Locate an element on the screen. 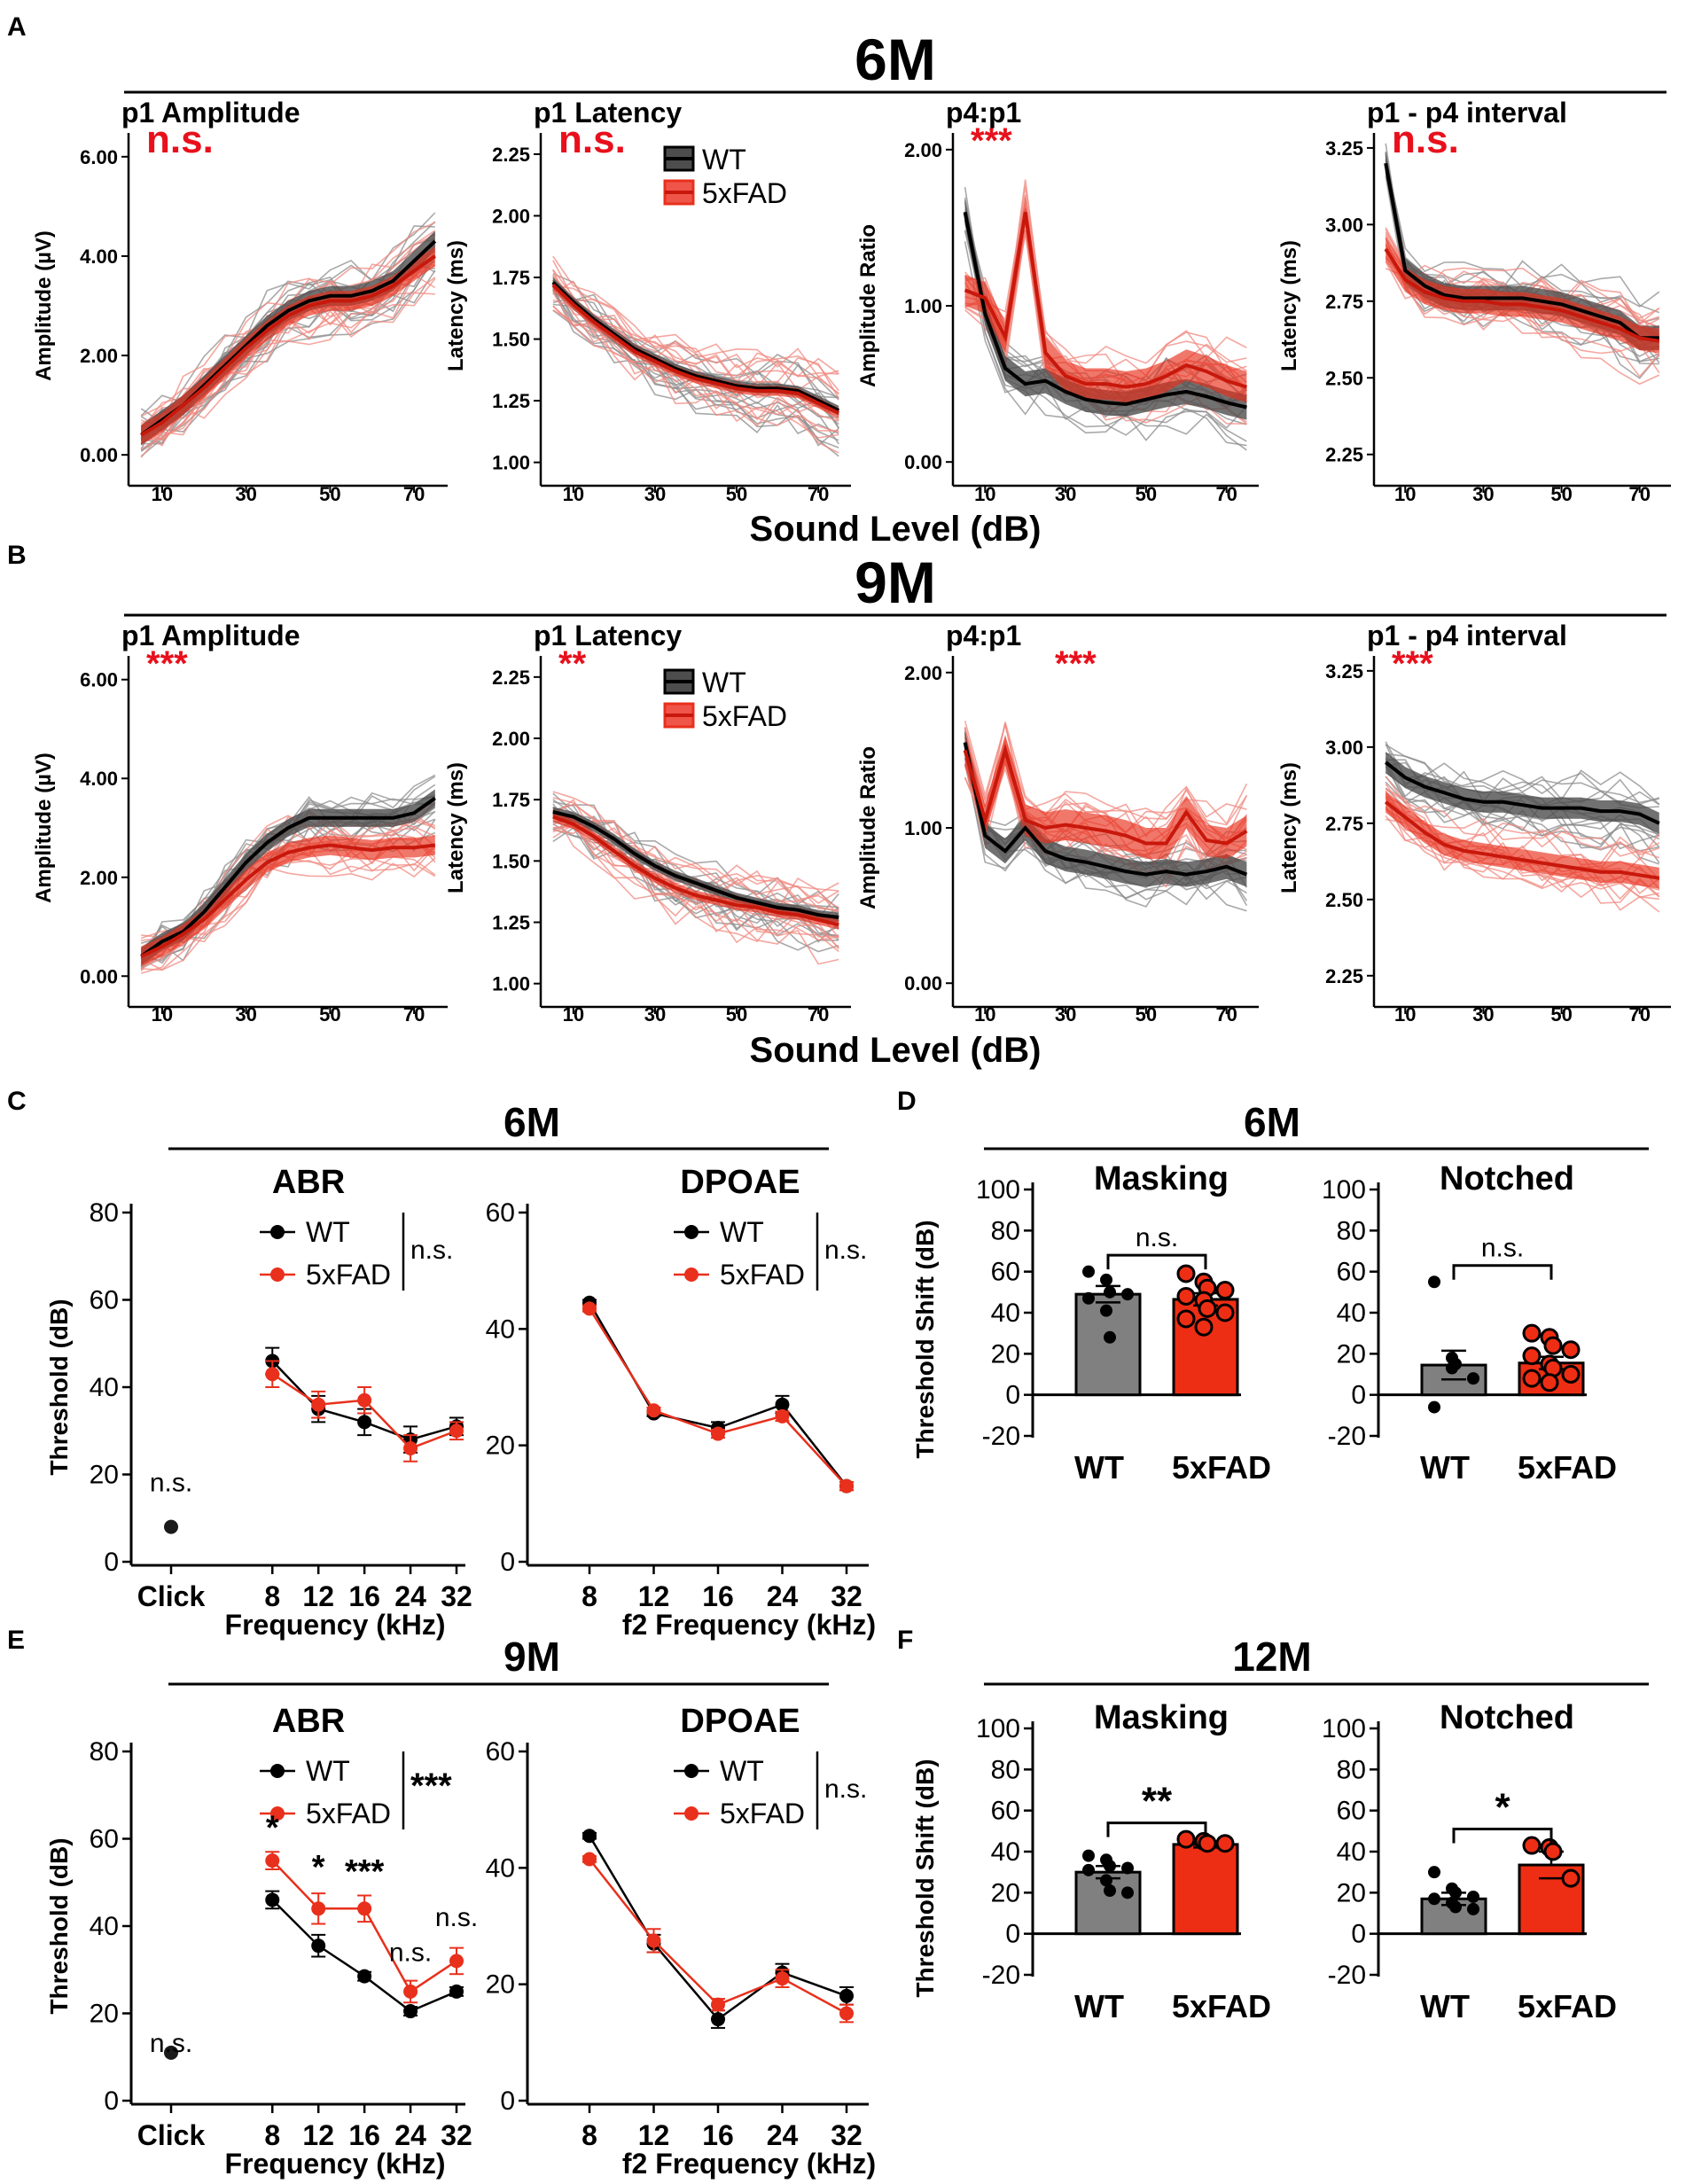 The width and height of the screenshot is (1686, 2184). shared-xlabel-A: Sound Level (dB) is located at coordinates (896, 529).